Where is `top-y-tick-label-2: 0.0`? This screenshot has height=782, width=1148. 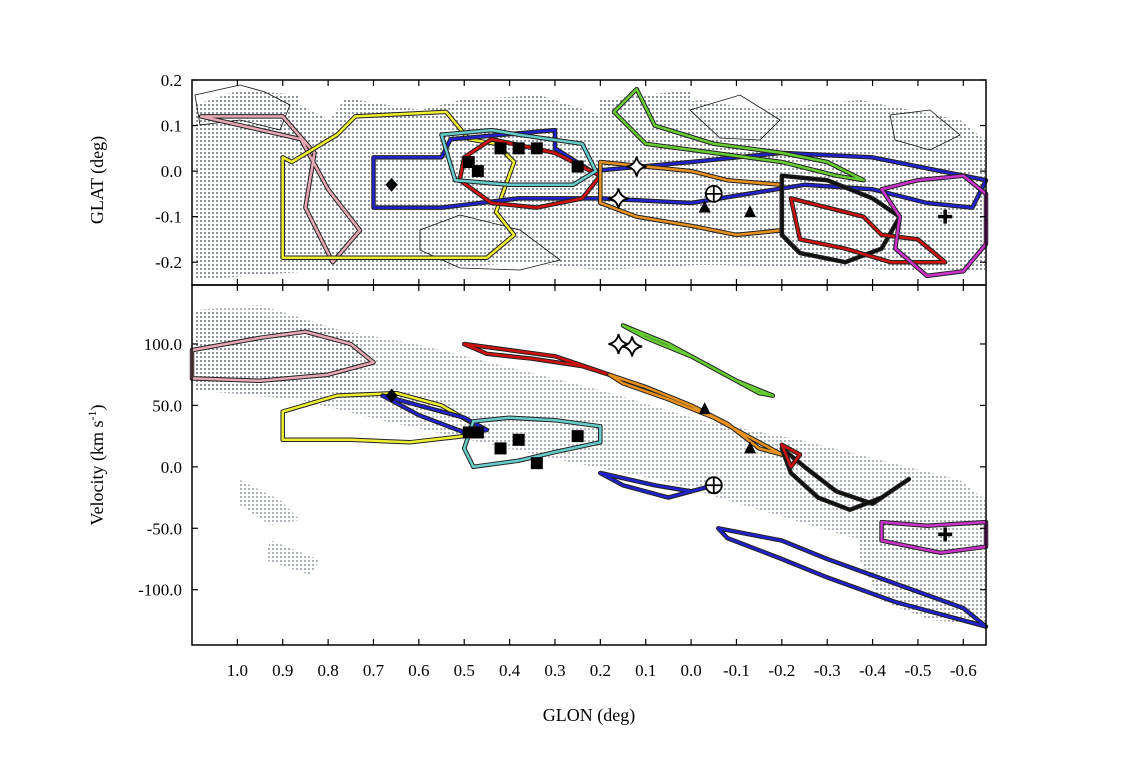 top-y-tick-label-2: 0.0 is located at coordinates (171, 171).